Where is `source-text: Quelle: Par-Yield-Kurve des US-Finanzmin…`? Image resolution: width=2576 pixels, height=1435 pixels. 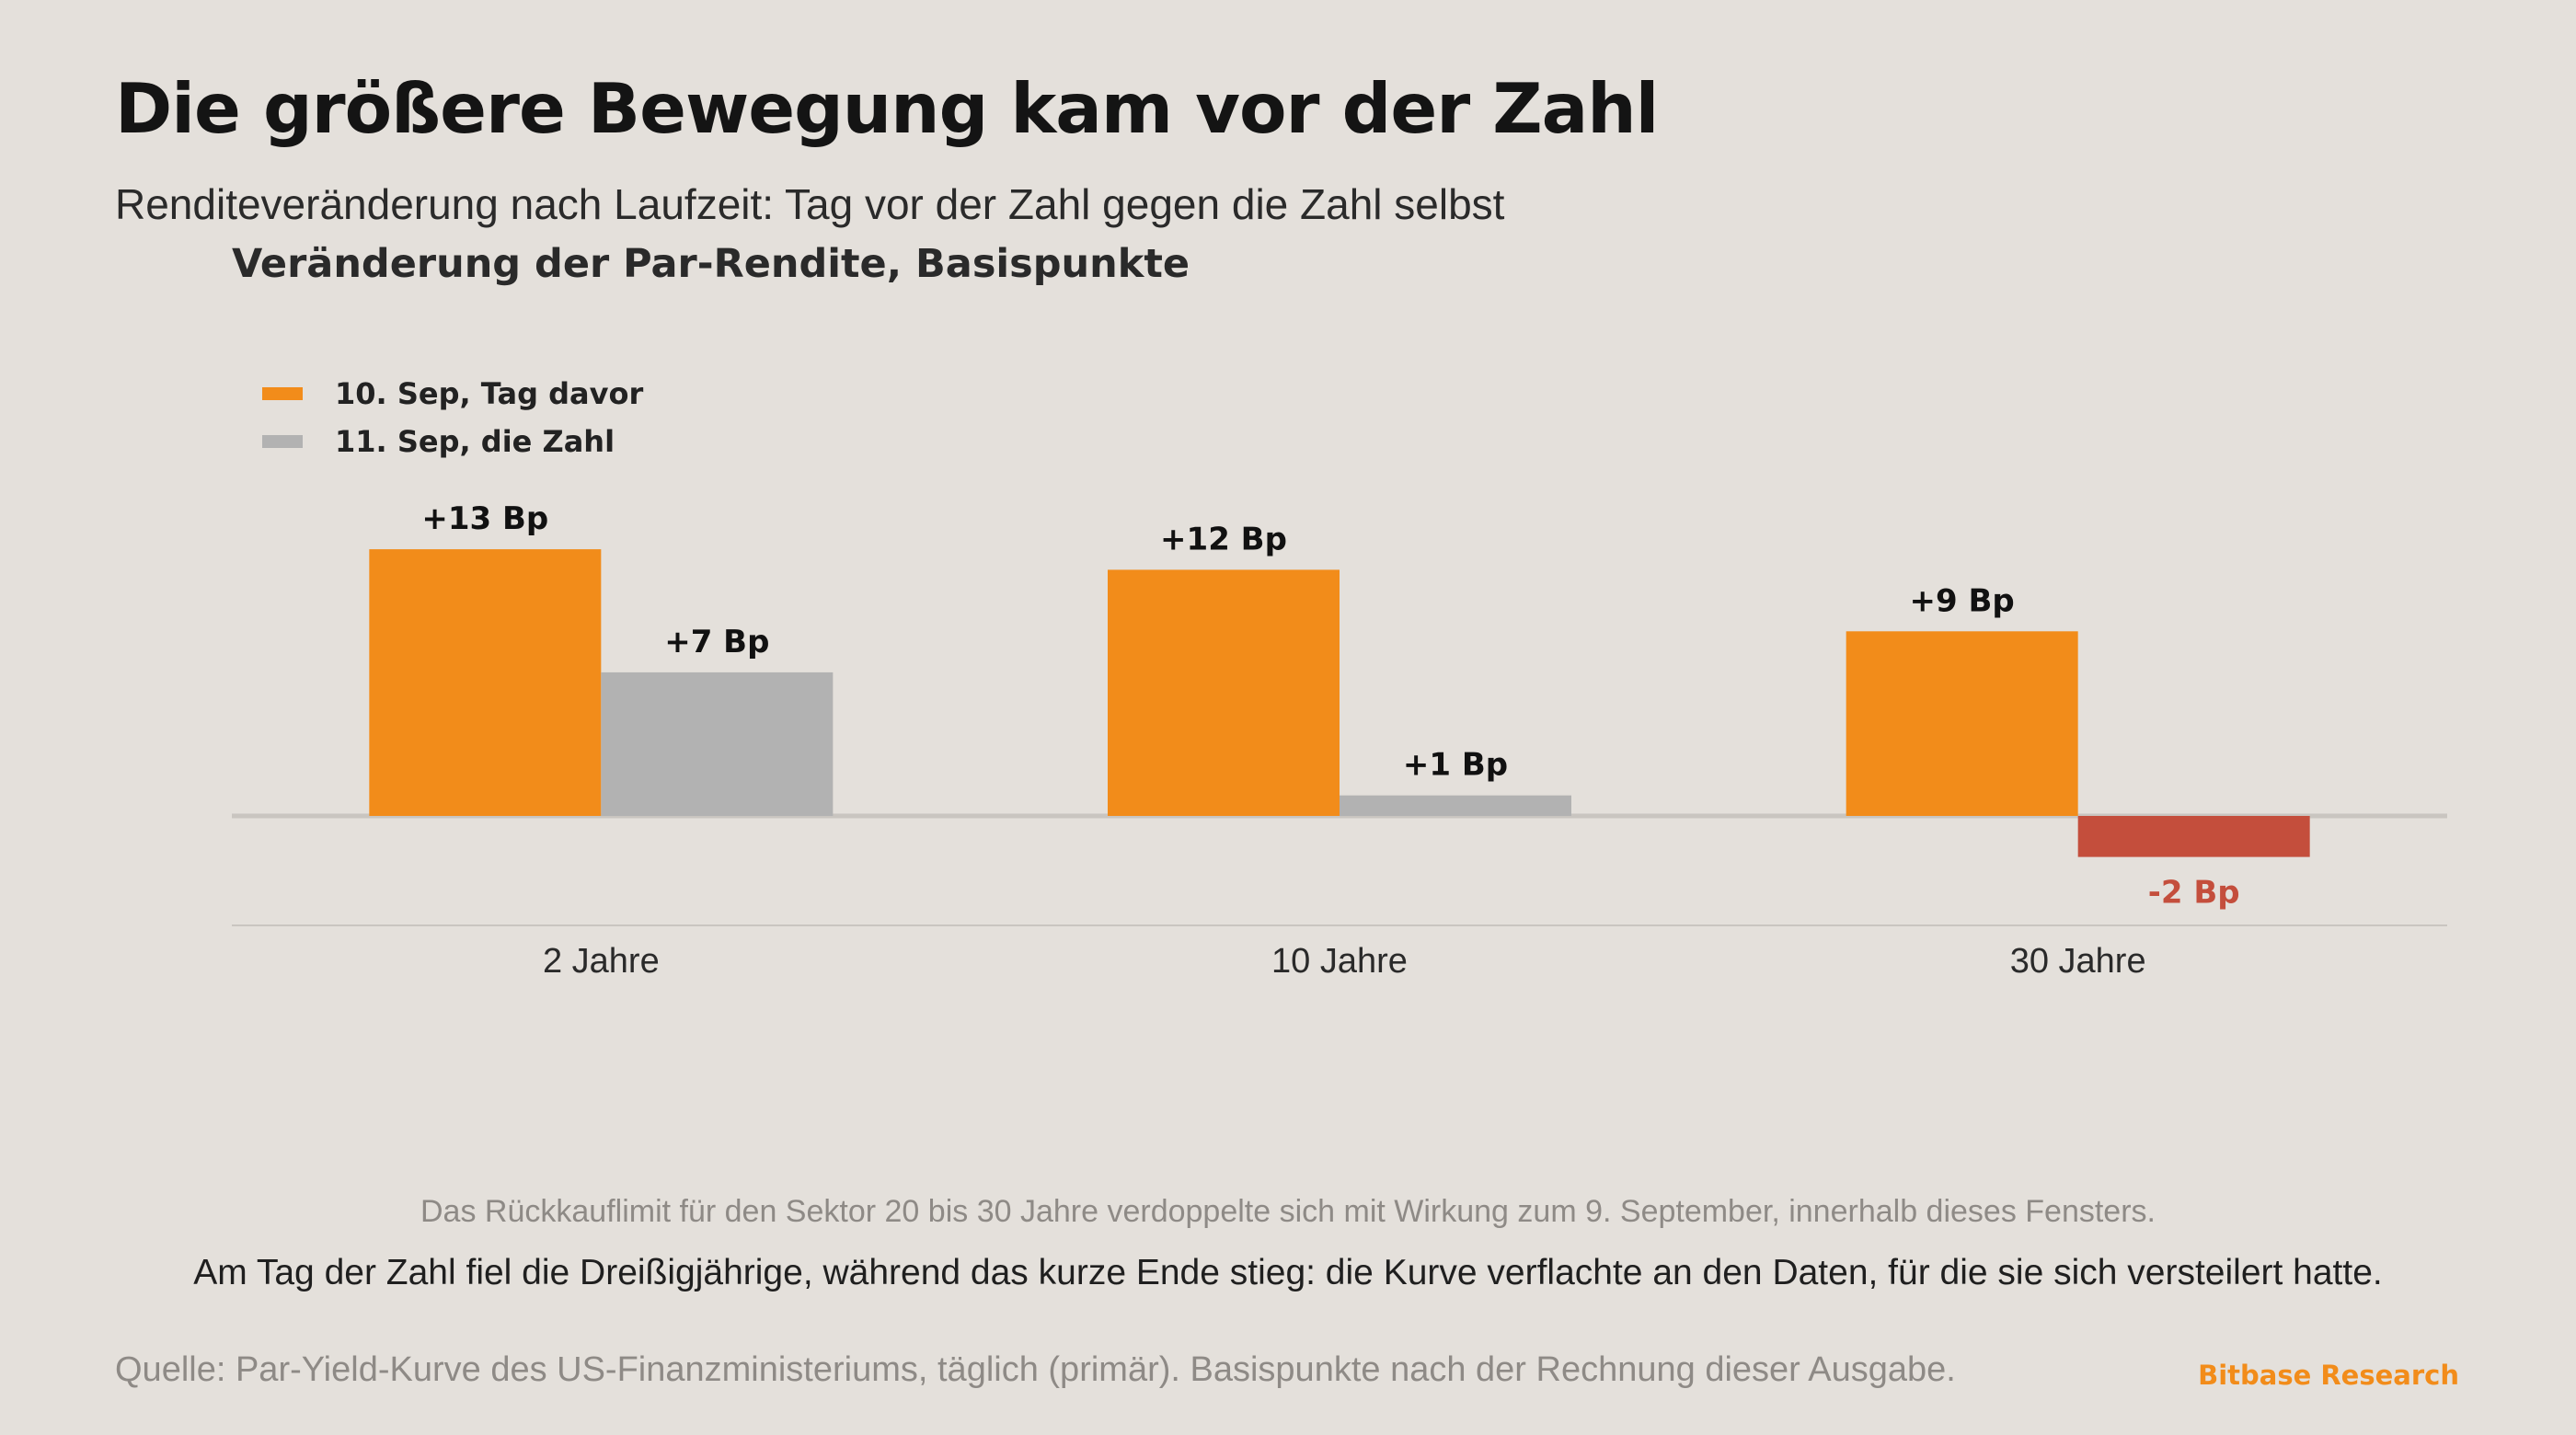
source-text: Quelle: Par-Yield-Kurve des US-Finanzmin… is located at coordinates (1035, 1369).